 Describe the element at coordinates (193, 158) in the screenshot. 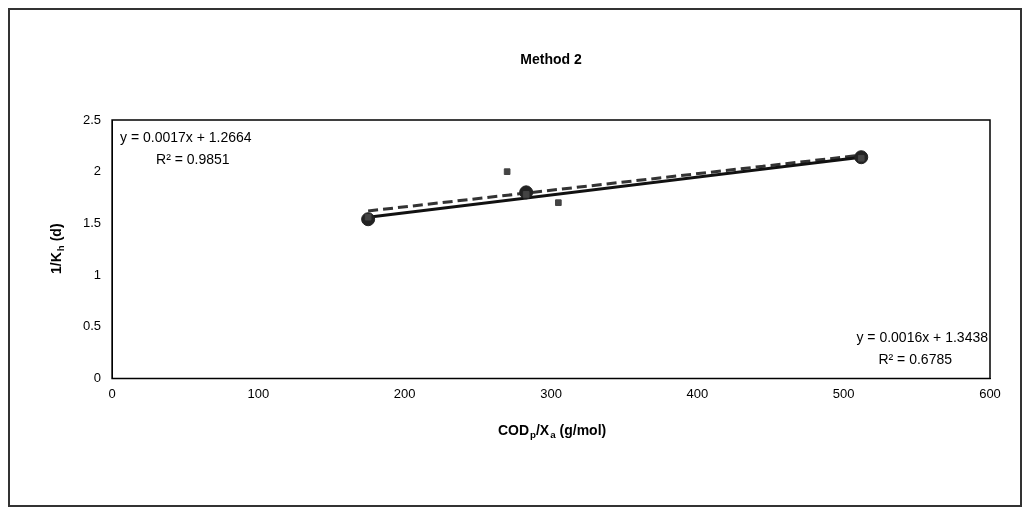

I see `annotation: R² = 0.9851` at that location.